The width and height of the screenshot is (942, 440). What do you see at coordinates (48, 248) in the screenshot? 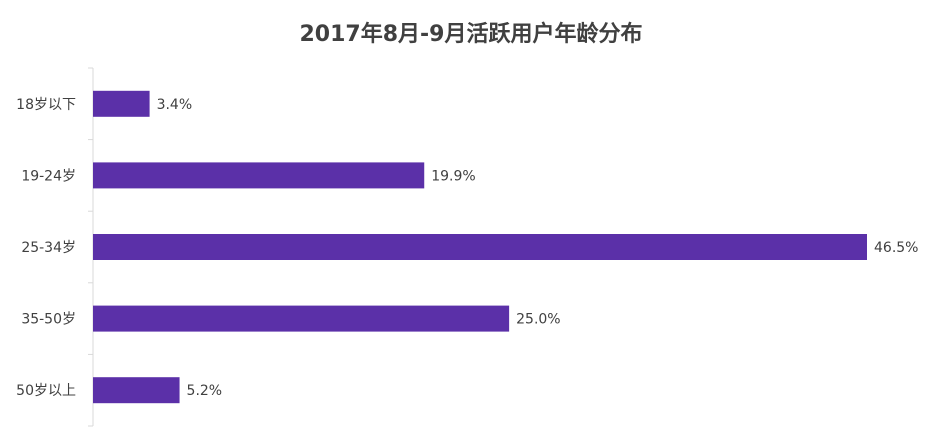
I see `category-tick-label: 25-34岁` at bounding box center [48, 248].